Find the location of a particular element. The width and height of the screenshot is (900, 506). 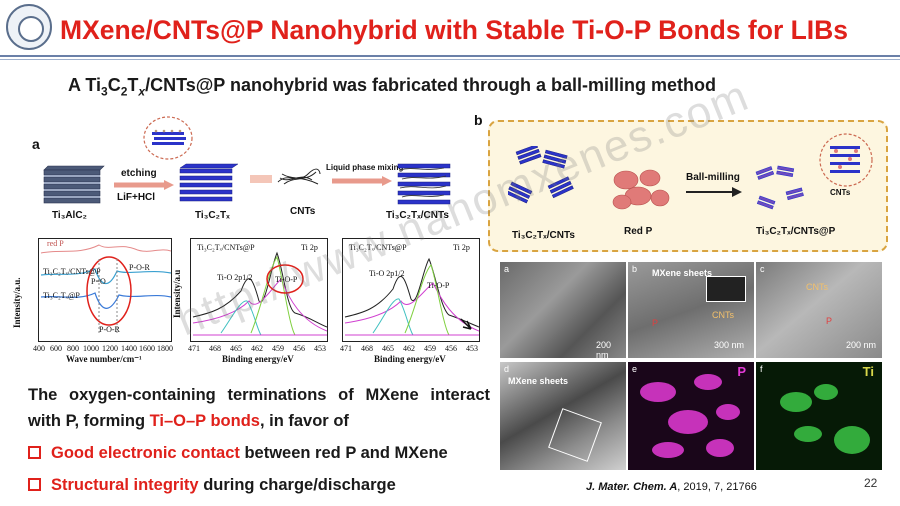

ftir-xtick: 1000 is located at coordinates (91, 348).